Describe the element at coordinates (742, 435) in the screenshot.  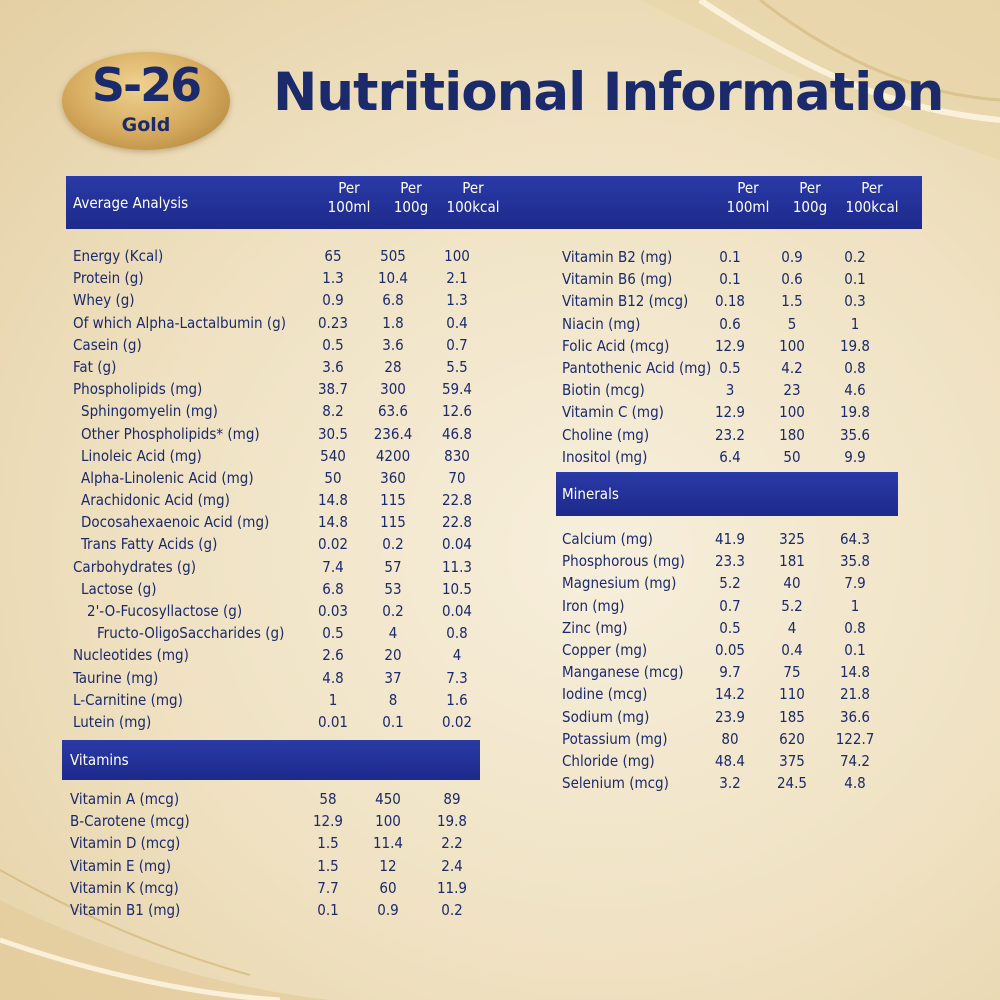
I see `table-row: Choline (mg) 23.2 180 35.6` at that location.